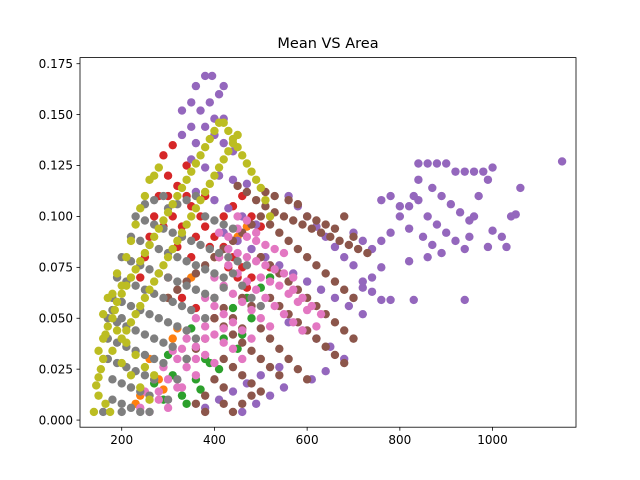  I want to click on x-tick-label: 200, so click(121, 440).